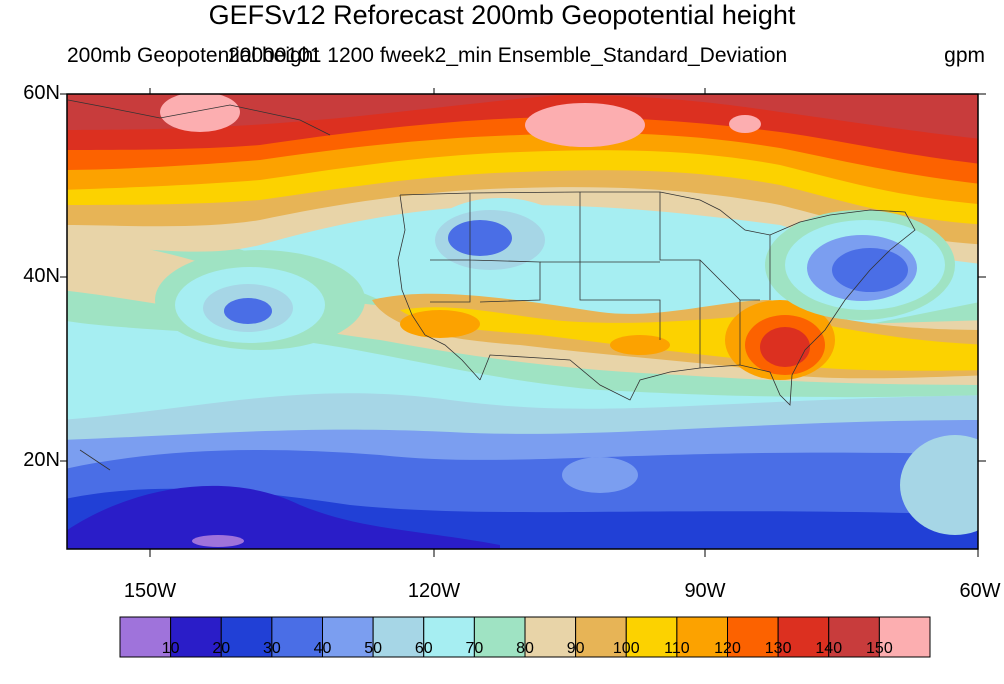  What do you see at coordinates (221, 648) in the screenshot?
I see `colorbar-label: 20` at bounding box center [221, 648].